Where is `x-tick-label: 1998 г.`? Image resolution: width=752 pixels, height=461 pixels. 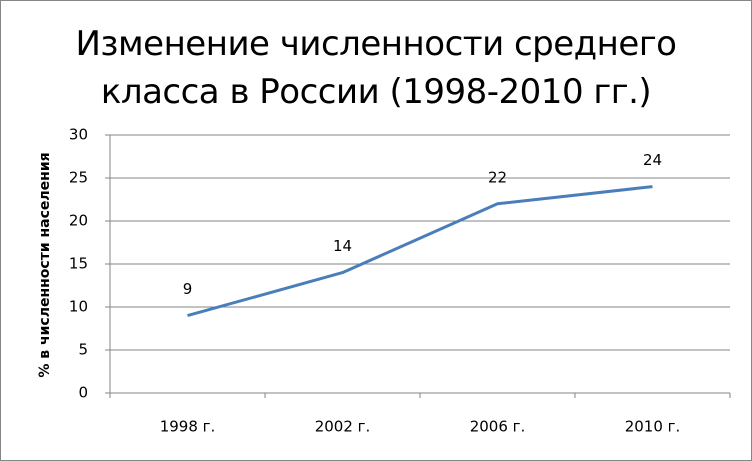
x-tick-label: 1998 г. is located at coordinates (188, 427).